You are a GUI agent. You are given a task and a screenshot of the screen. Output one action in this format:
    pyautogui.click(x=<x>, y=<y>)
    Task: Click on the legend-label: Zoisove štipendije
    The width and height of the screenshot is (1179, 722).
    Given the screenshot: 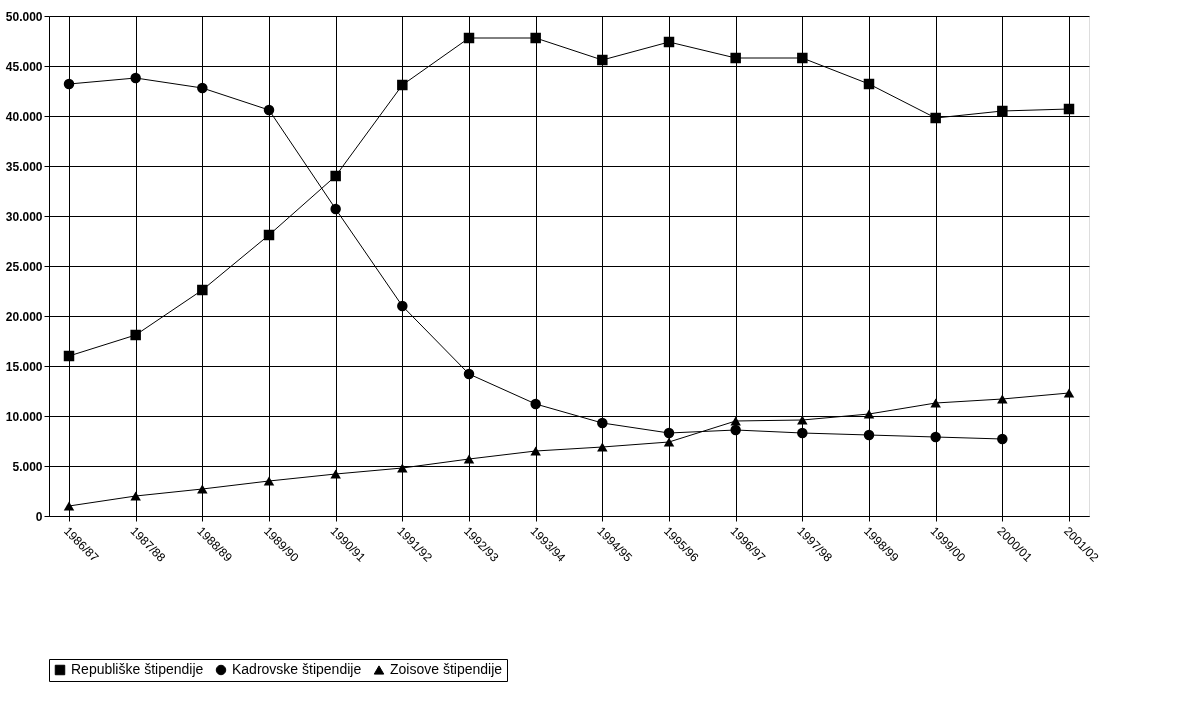 What is the action you would take?
    pyautogui.click(x=446, y=669)
    